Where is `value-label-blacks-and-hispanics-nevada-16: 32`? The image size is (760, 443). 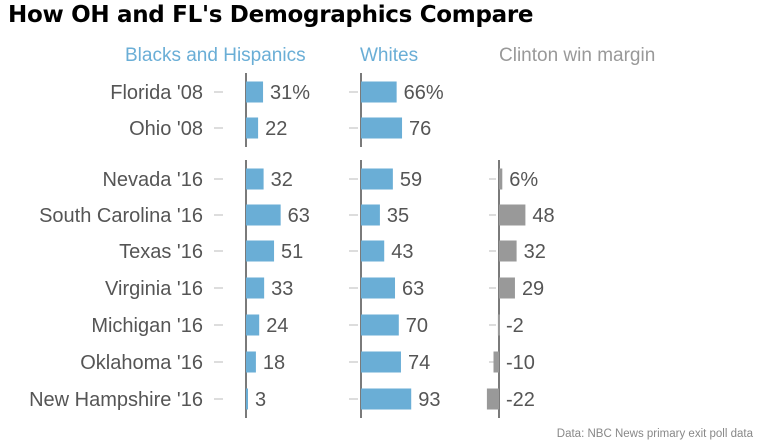 value-label-blacks-and-hispanics-nevada-16: 32 is located at coordinates (282, 180).